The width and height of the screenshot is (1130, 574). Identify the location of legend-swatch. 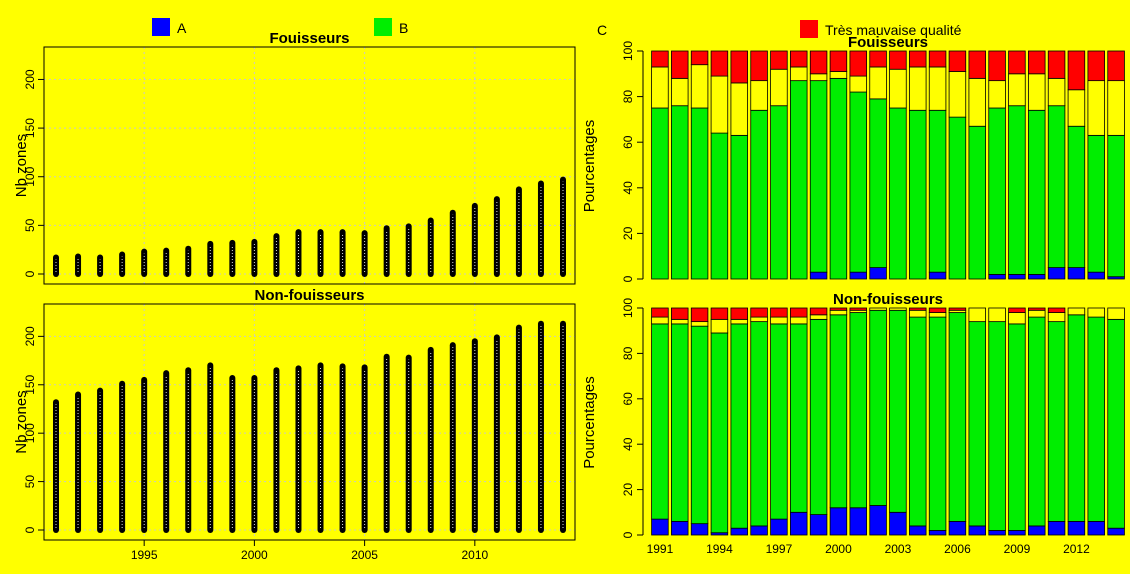
(809, 29).